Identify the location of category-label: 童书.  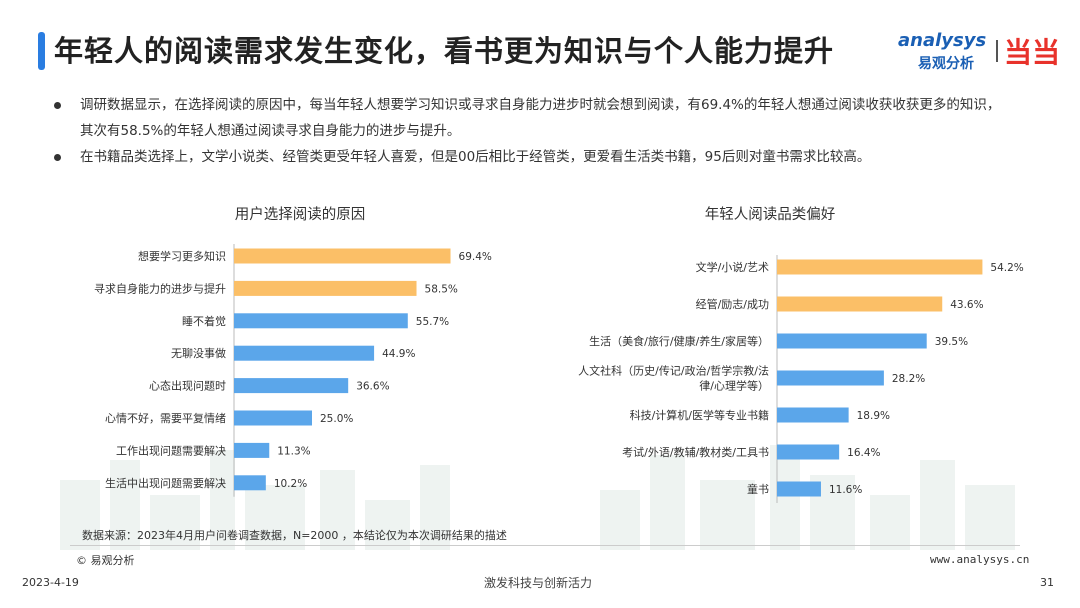
(758, 489).